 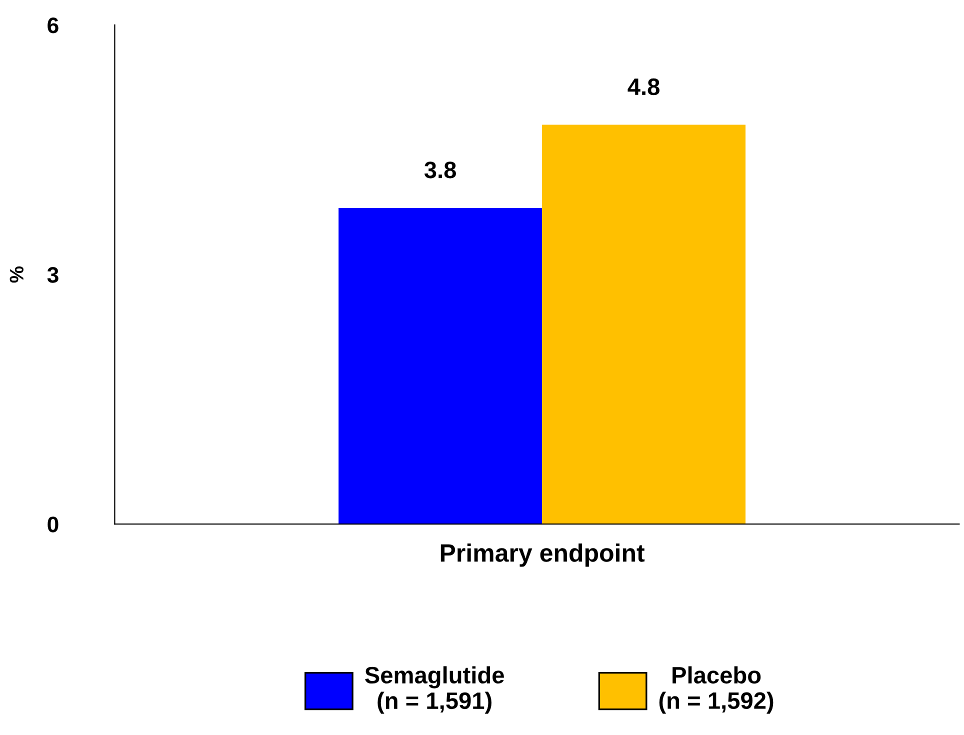 What do you see at coordinates (434, 690) in the screenshot?
I see `legend-label: Semaglutide (n = 1,591)` at bounding box center [434, 690].